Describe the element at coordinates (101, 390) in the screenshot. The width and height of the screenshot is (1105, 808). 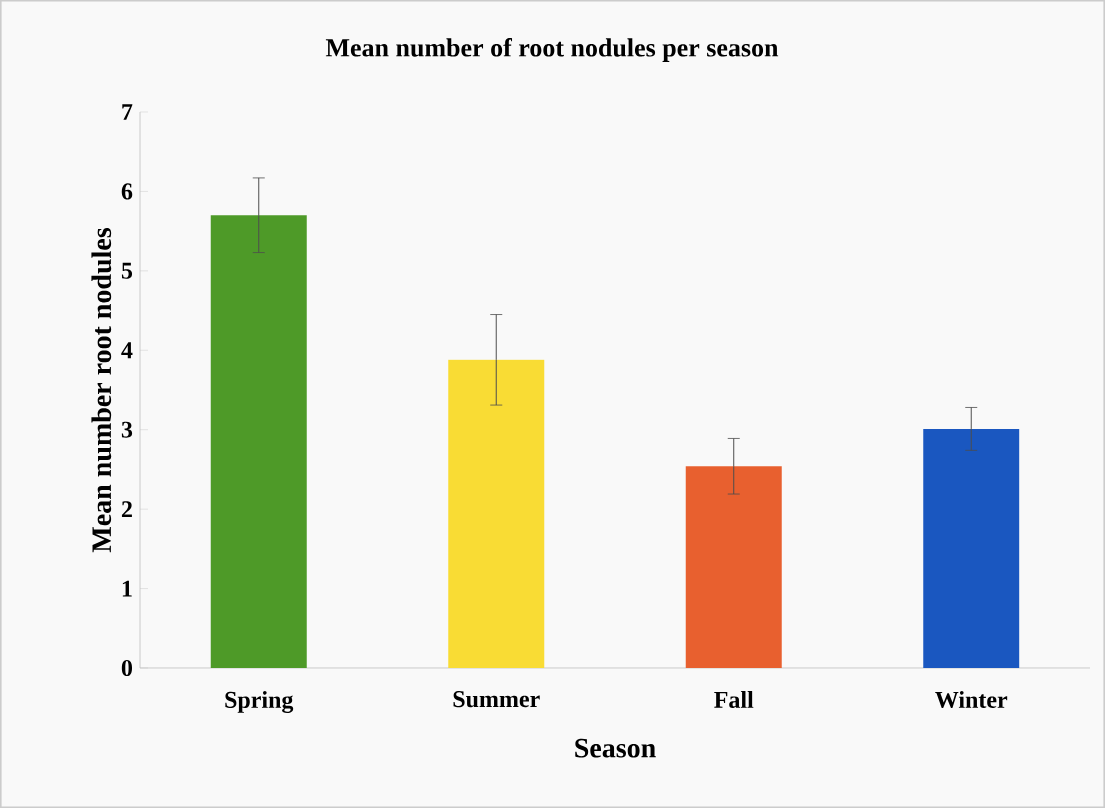
I see `y-axis-title: Mean number root nodules` at that location.